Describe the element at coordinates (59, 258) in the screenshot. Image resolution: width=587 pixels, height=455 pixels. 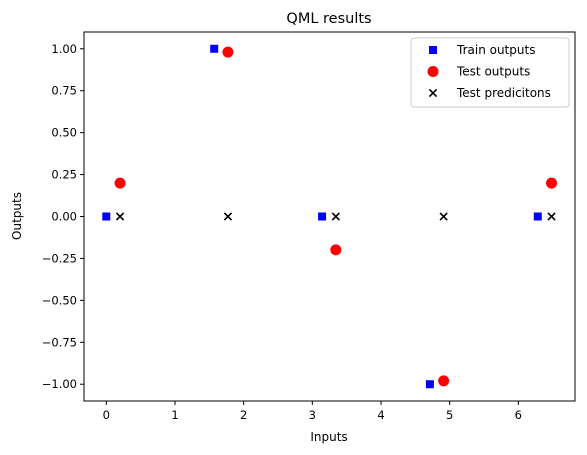
I see `y-tick-label: −0.25` at that location.